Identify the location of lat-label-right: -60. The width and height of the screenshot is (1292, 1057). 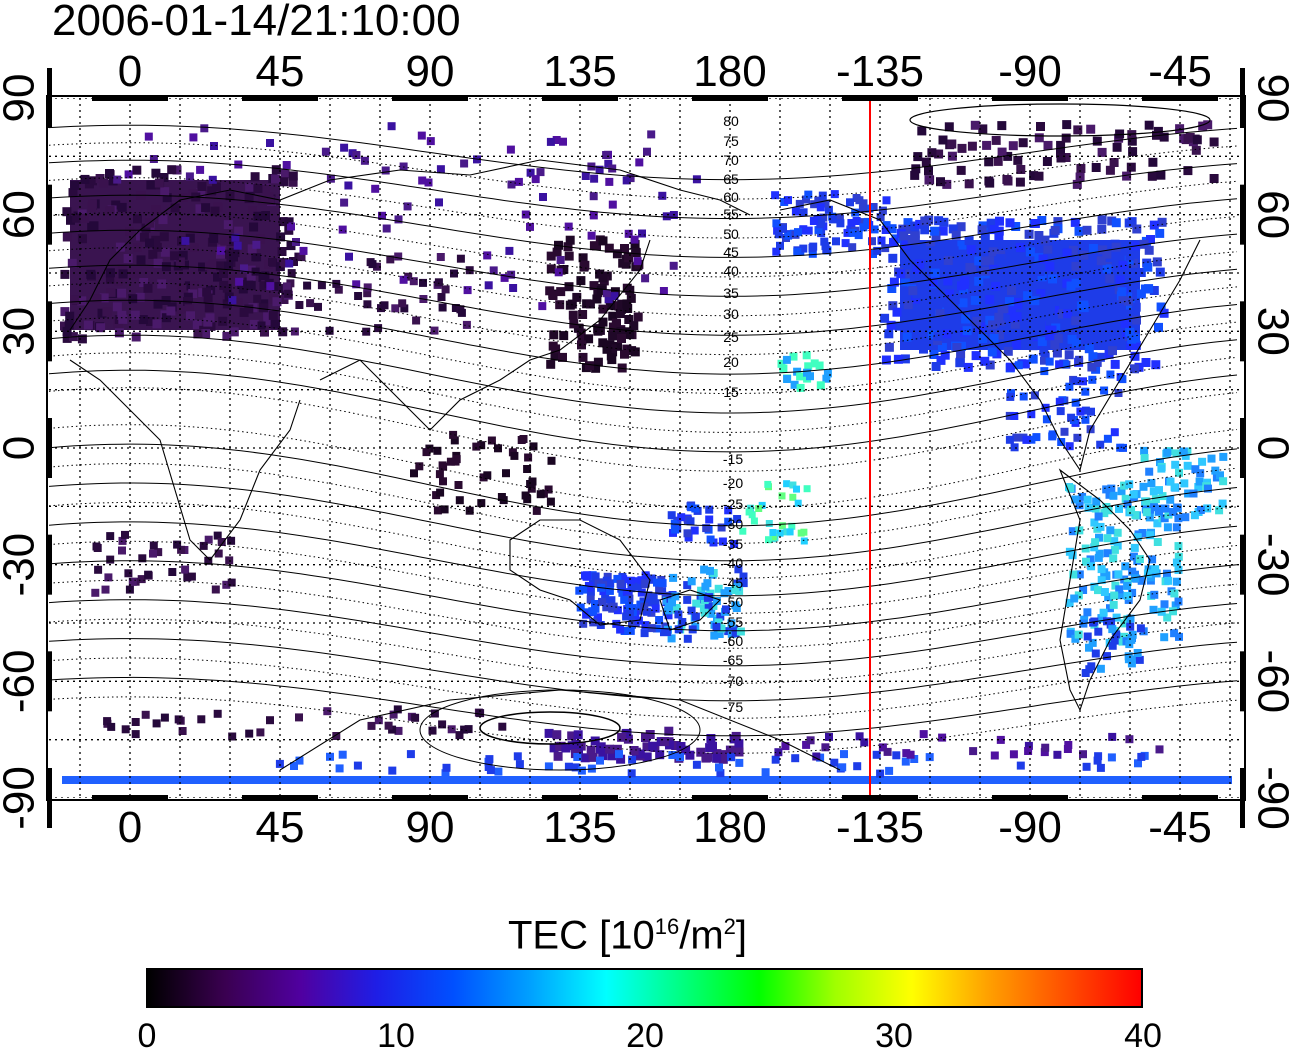
(1270, 682).